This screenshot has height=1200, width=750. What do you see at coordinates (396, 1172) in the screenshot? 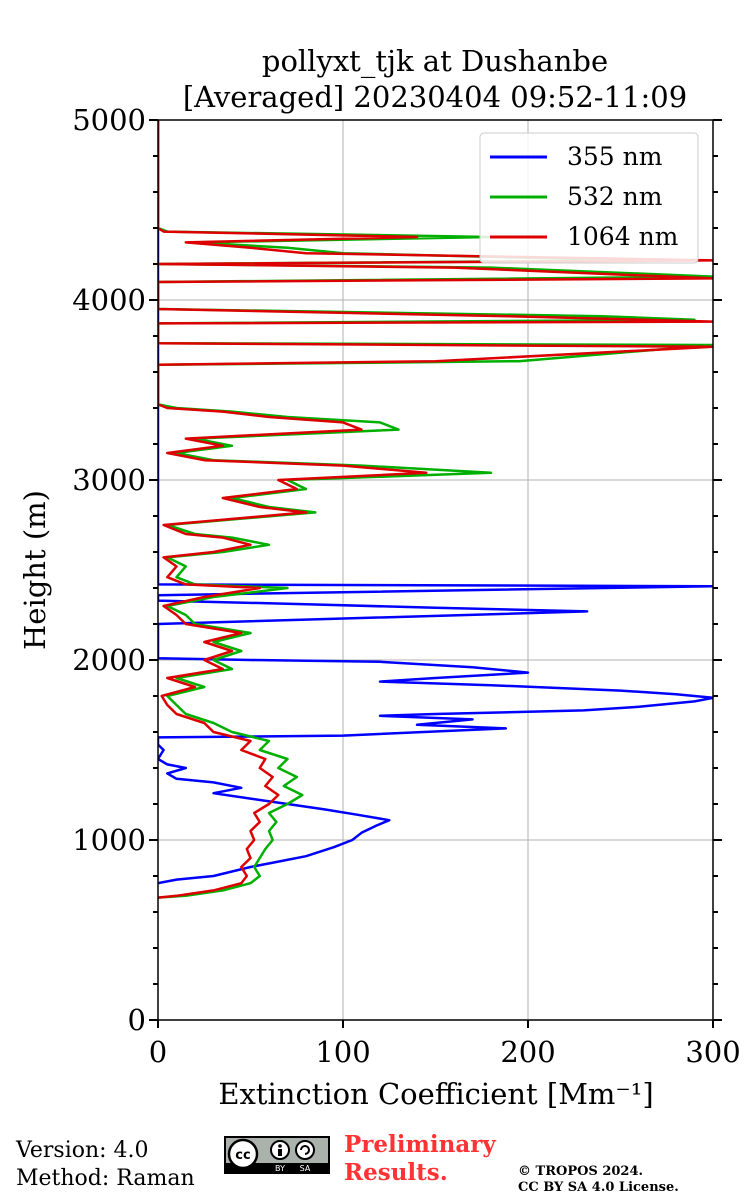
I see `preliminary-line2: Results.` at bounding box center [396, 1172].